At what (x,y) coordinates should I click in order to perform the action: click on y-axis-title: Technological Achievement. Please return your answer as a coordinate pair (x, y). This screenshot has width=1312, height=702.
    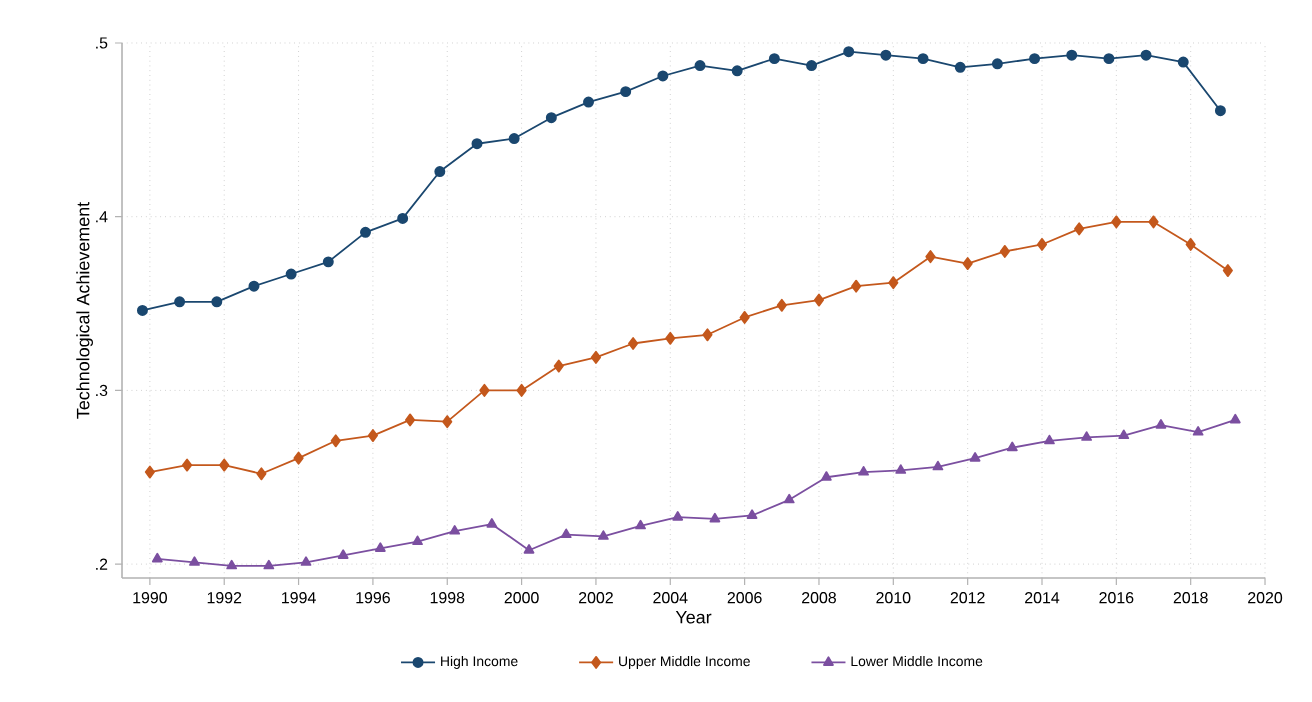
    Looking at the image, I should click on (84, 310).